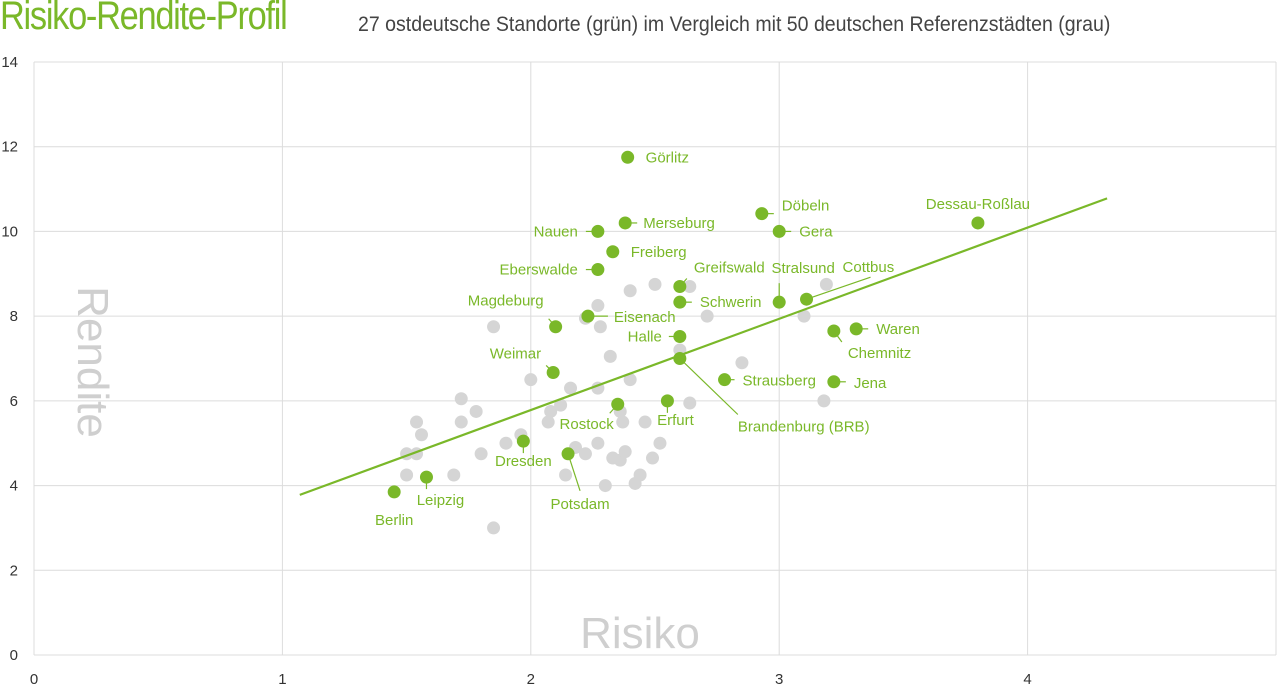 The image size is (1280, 692). What do you see at coordinates (729, 267) in the screenshot?
I see `point-label: Greifswald` at bounding box center [729, 267].